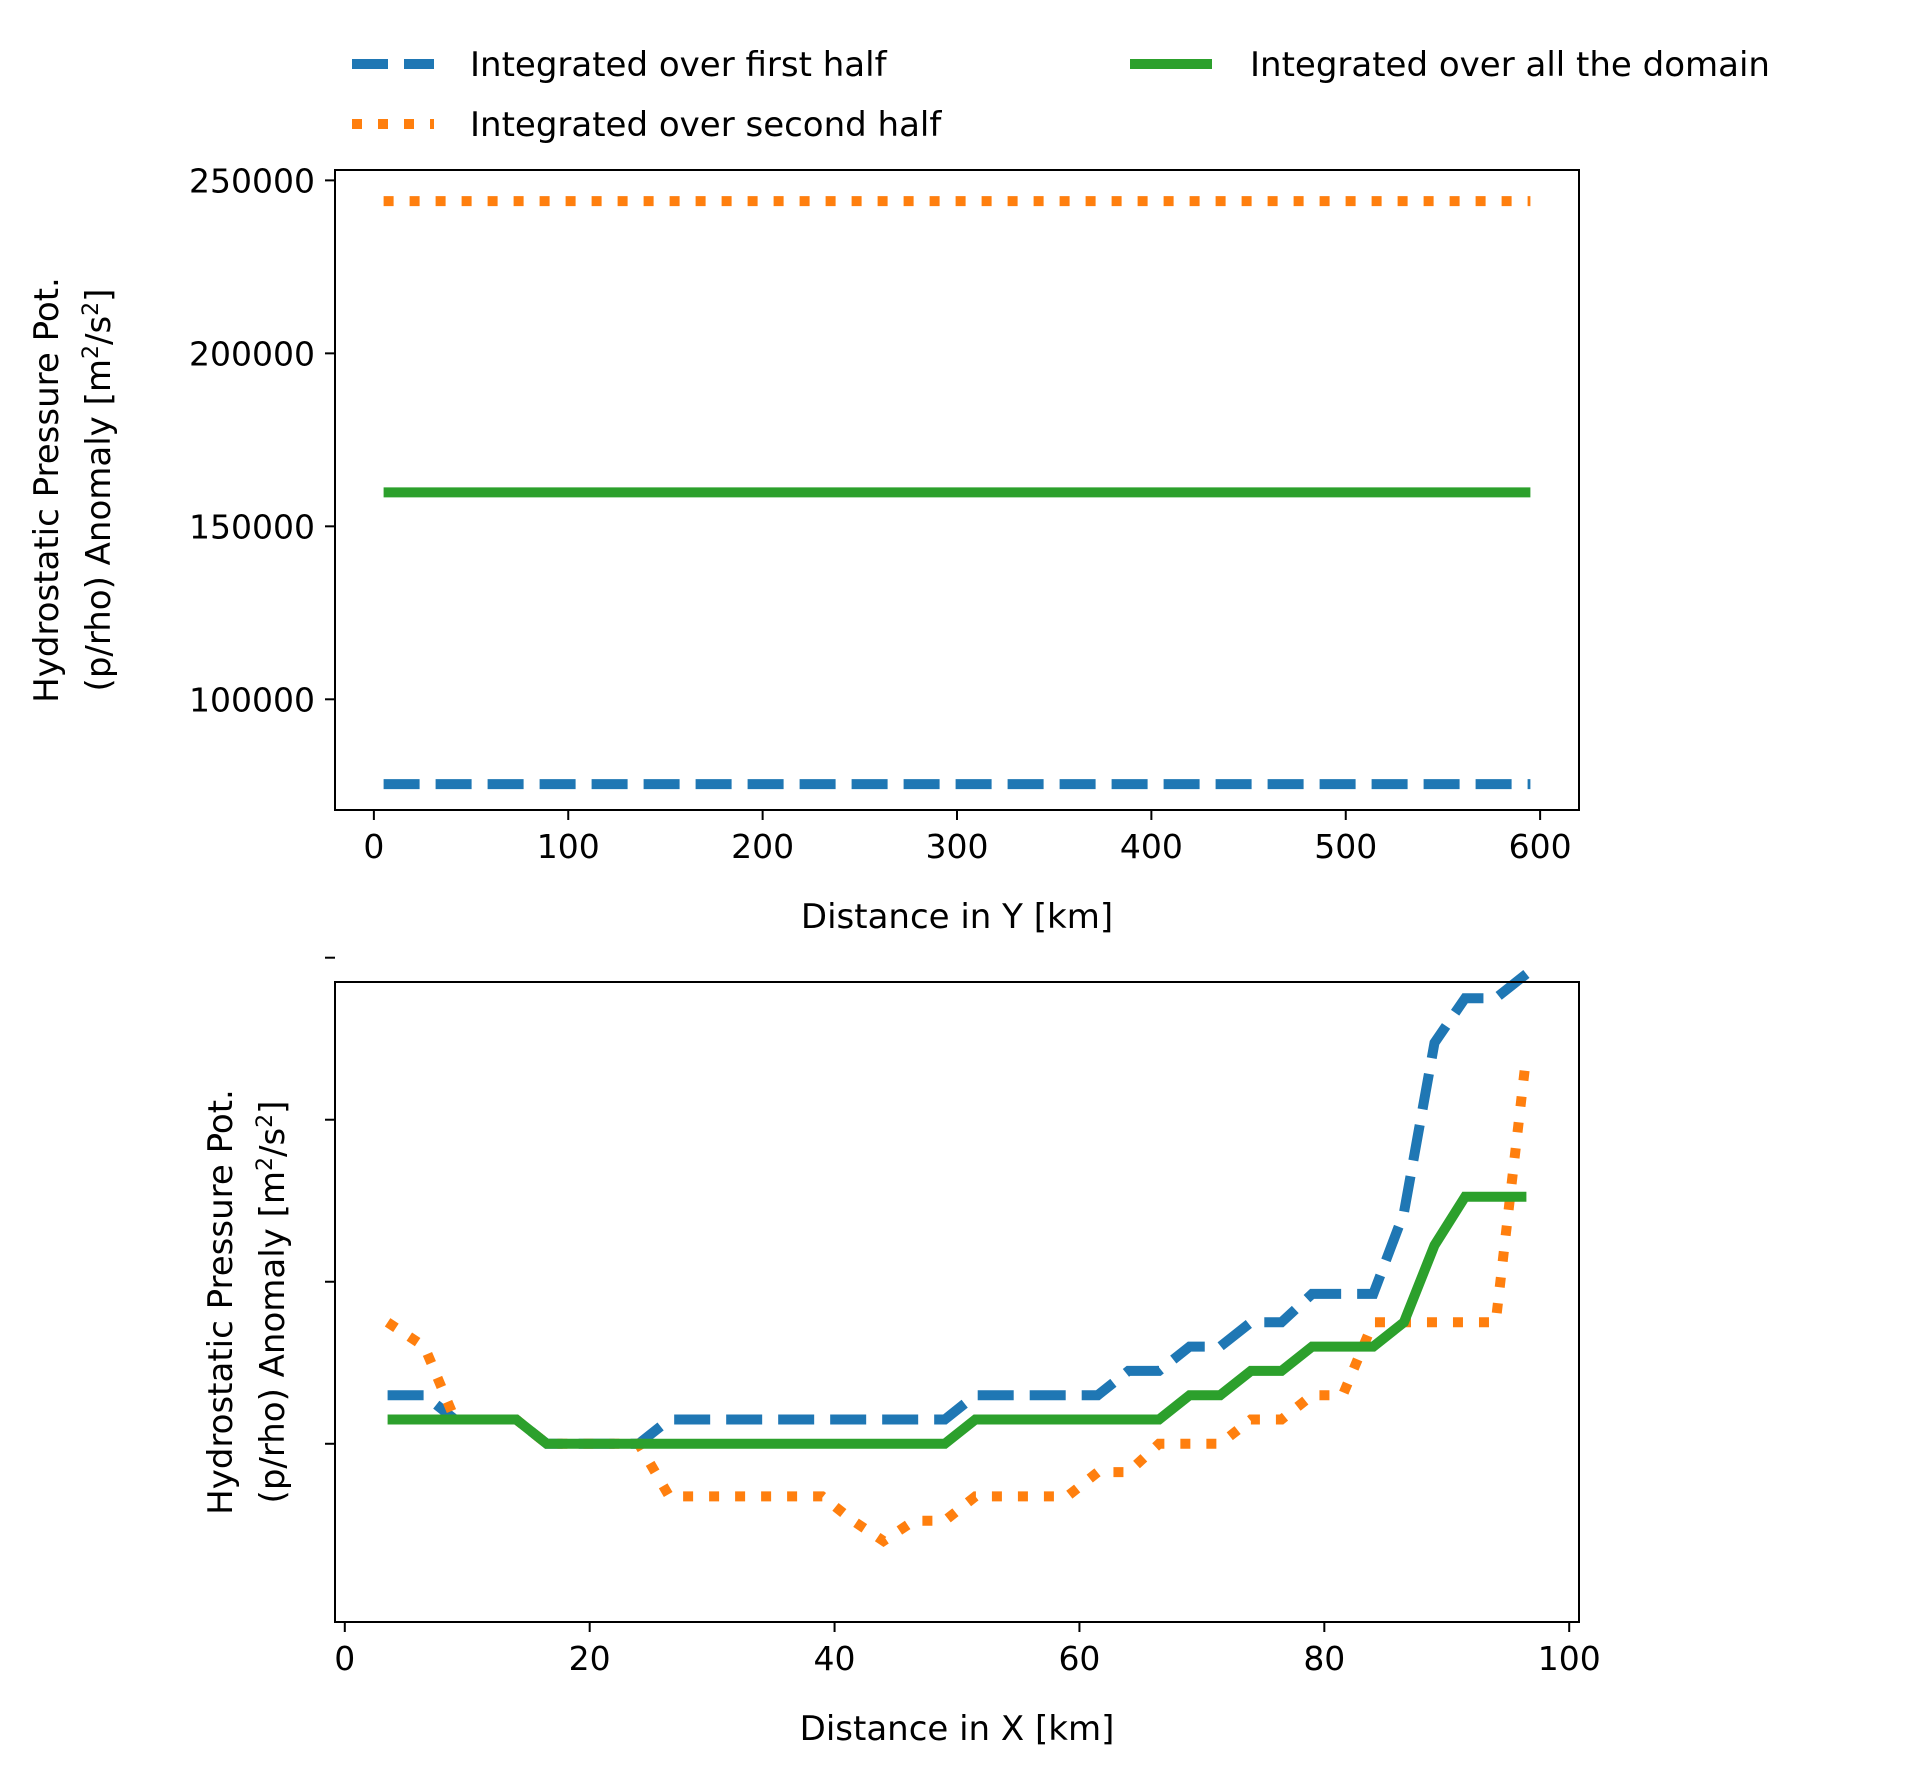 Image resolution: width=1926 pixels, height=1770 pixels. What do you see at coordinates (265, 1121) in the screenshot?
I see `chart-bottom-y-axis-label-sup2: 2` at bounding box center [265, 1121].